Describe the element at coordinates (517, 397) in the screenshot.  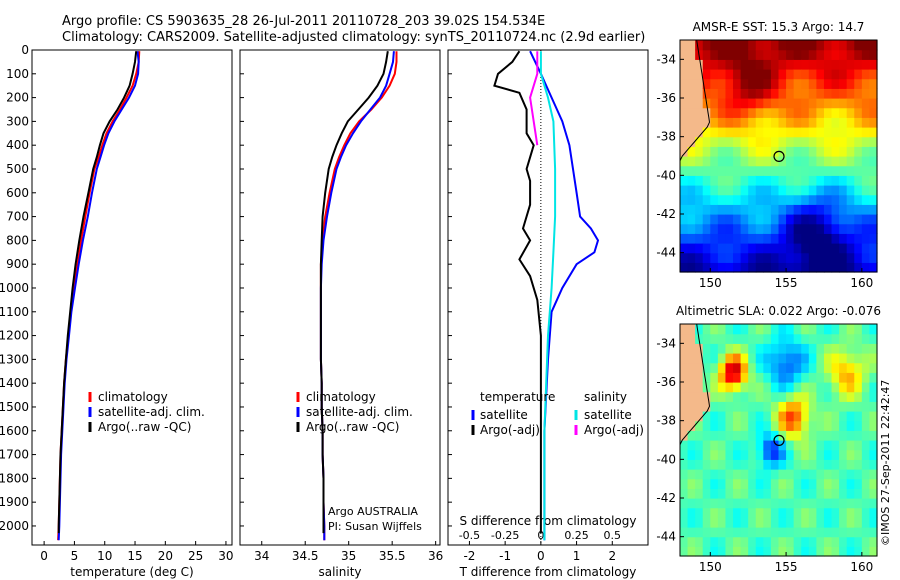
I see `legend-temperature-title: temperature` at that location.